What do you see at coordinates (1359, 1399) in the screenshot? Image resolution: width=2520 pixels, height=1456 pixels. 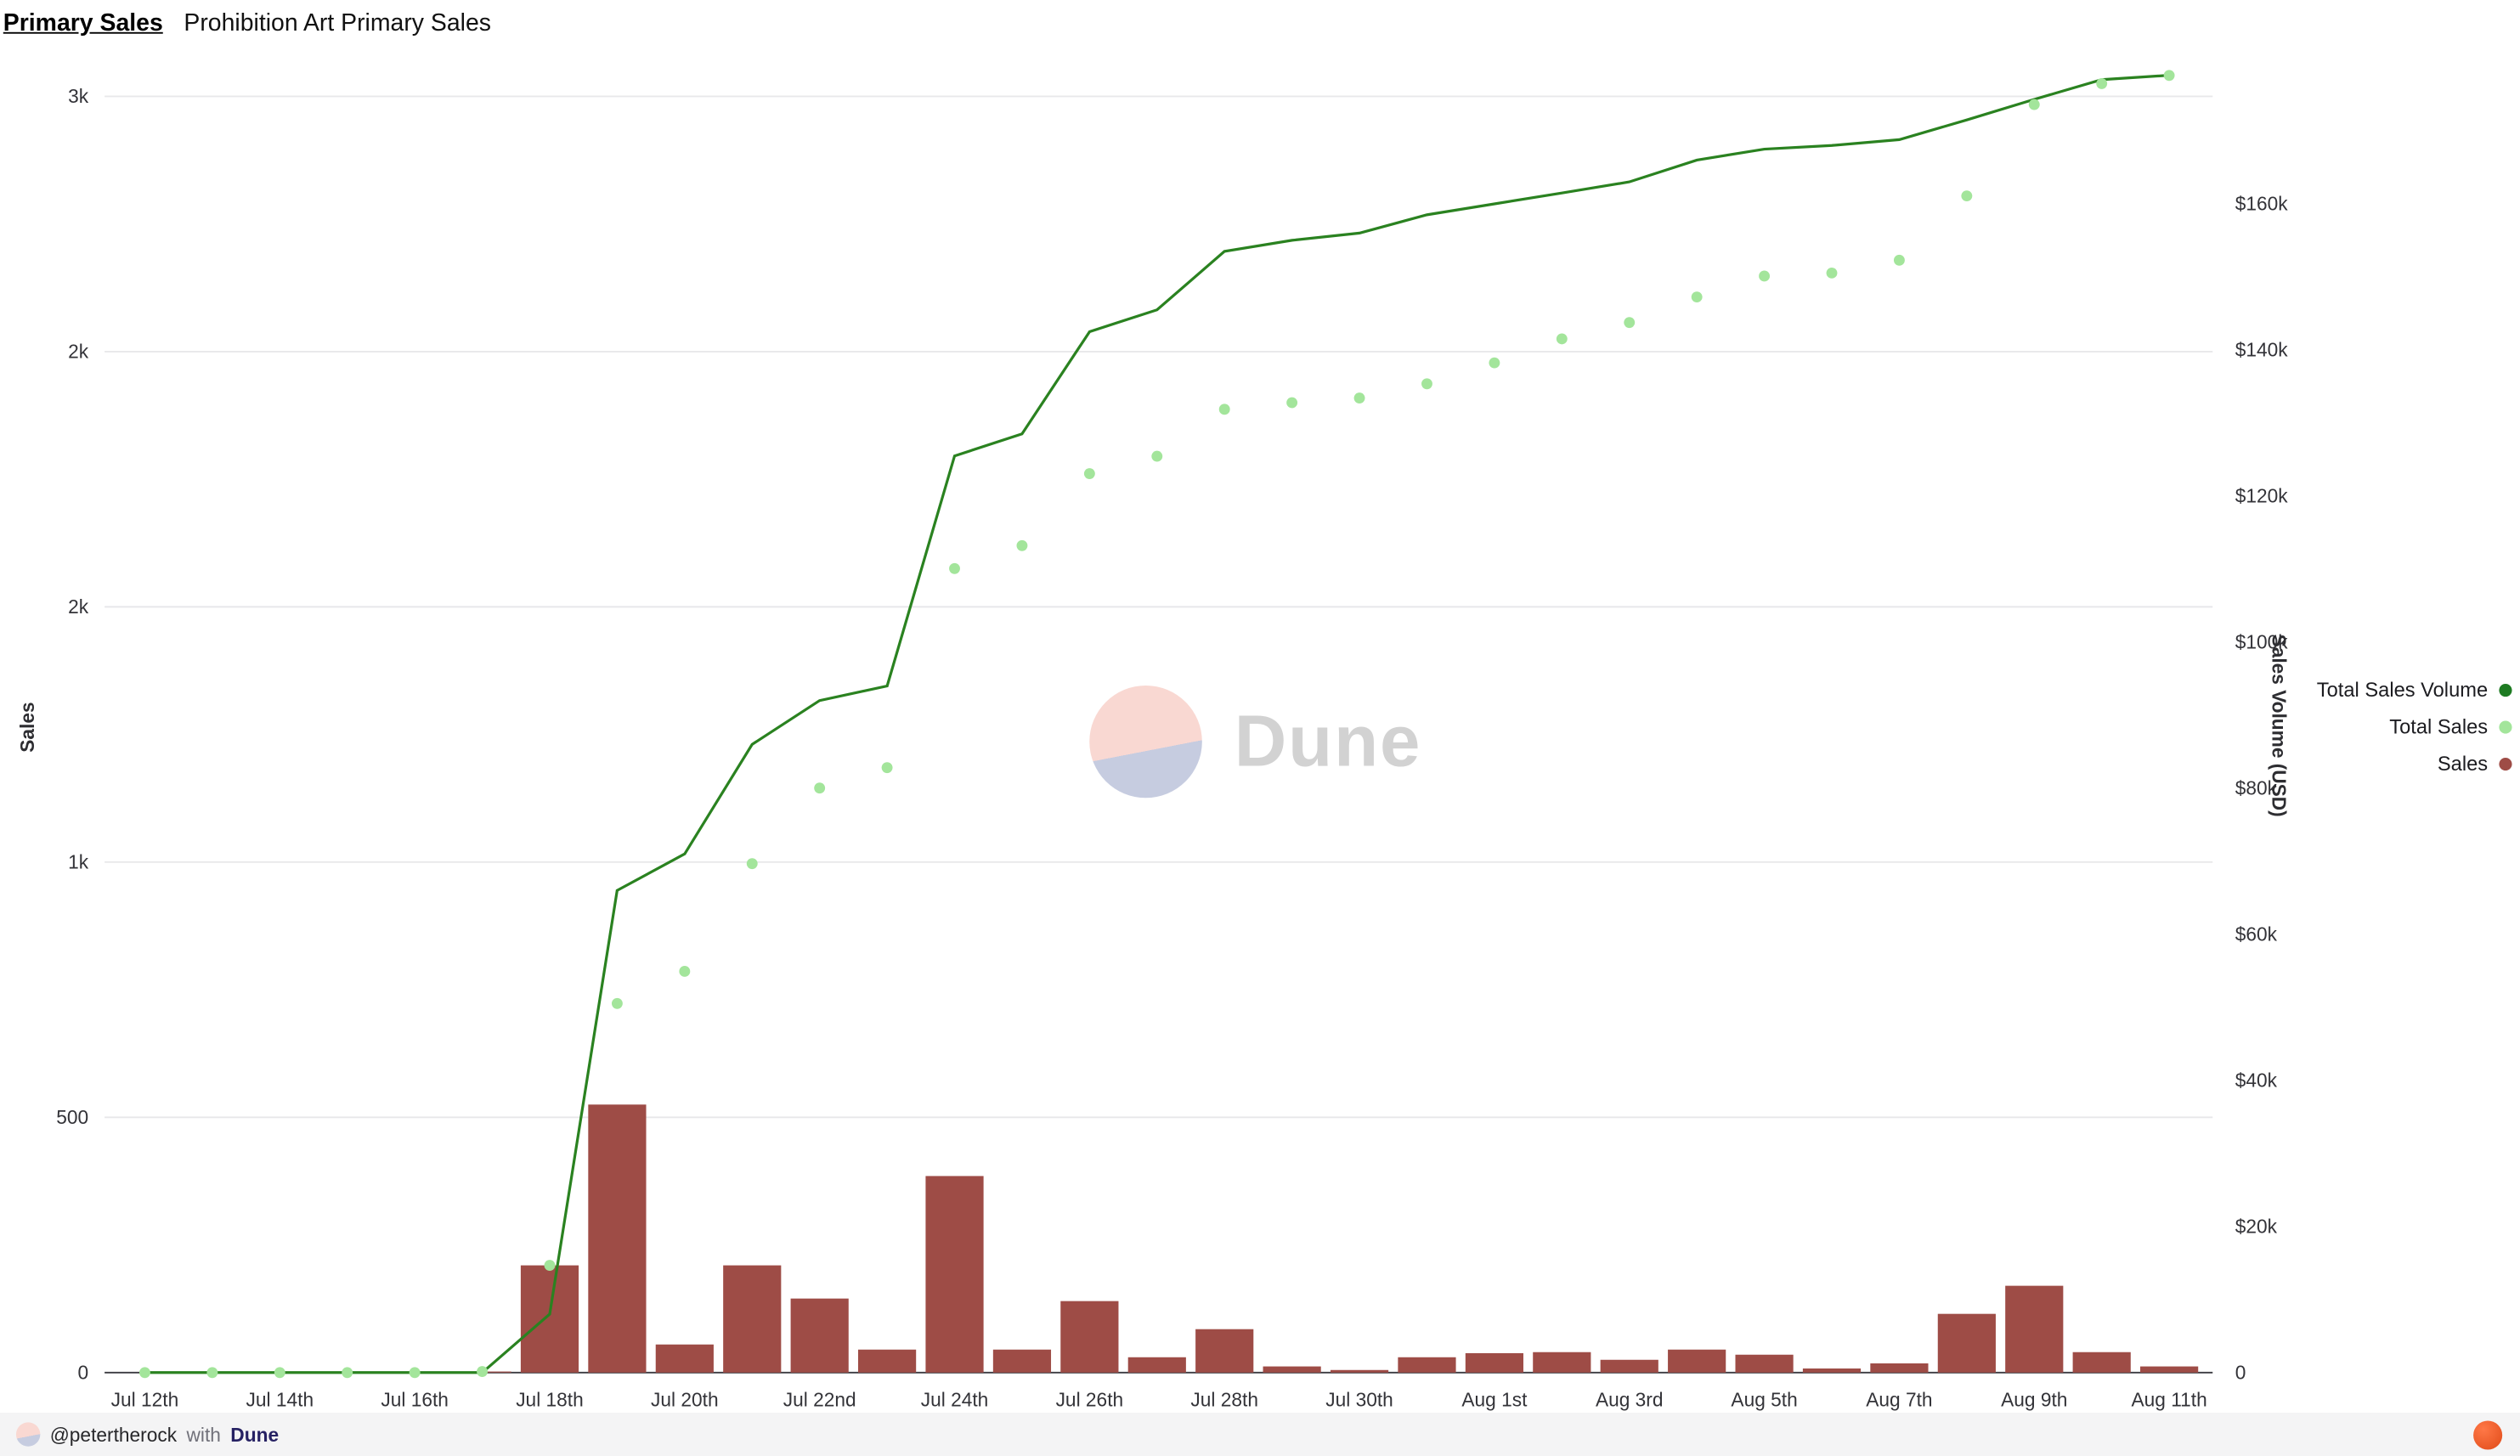 I see `x-axis-tick-label: Jul 30th` at bounding box center [1359, 1399].